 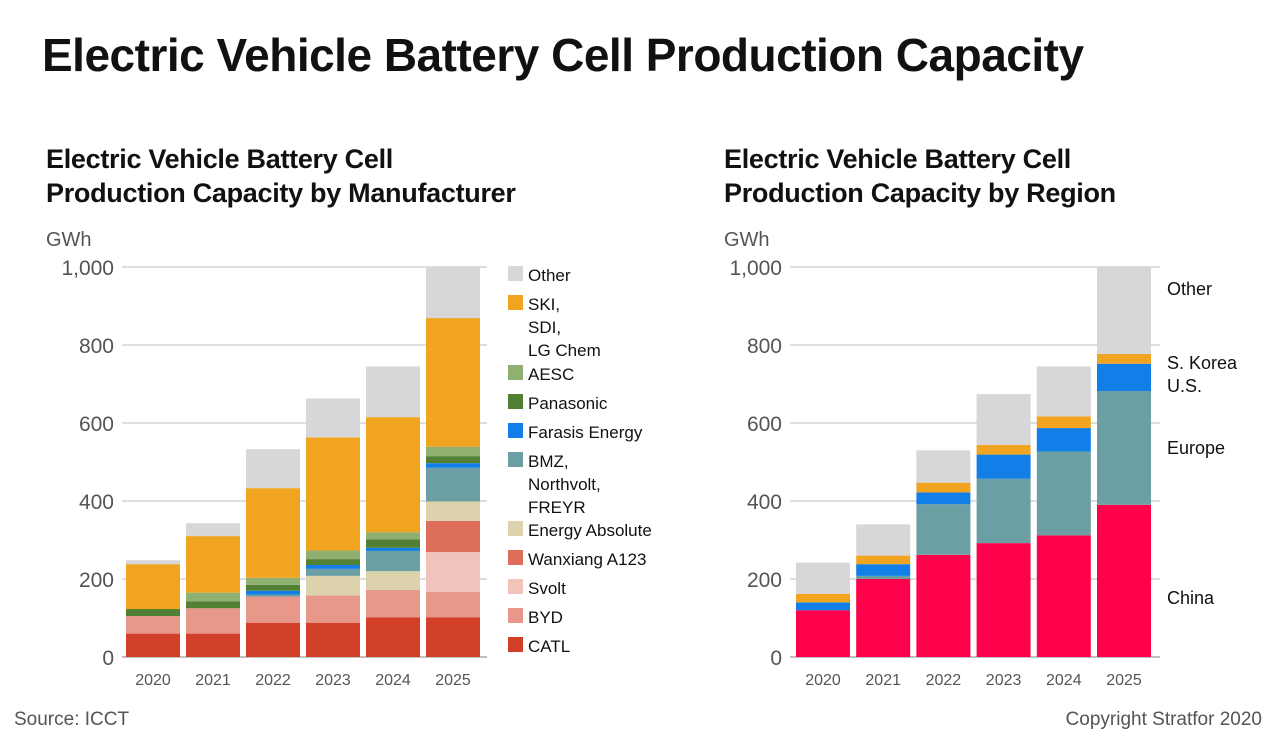 What do you see at coordinates (1124, 680) in the screenshot?
I see `region-x-tick-label: 2025` at bounding box center [1124, 680].